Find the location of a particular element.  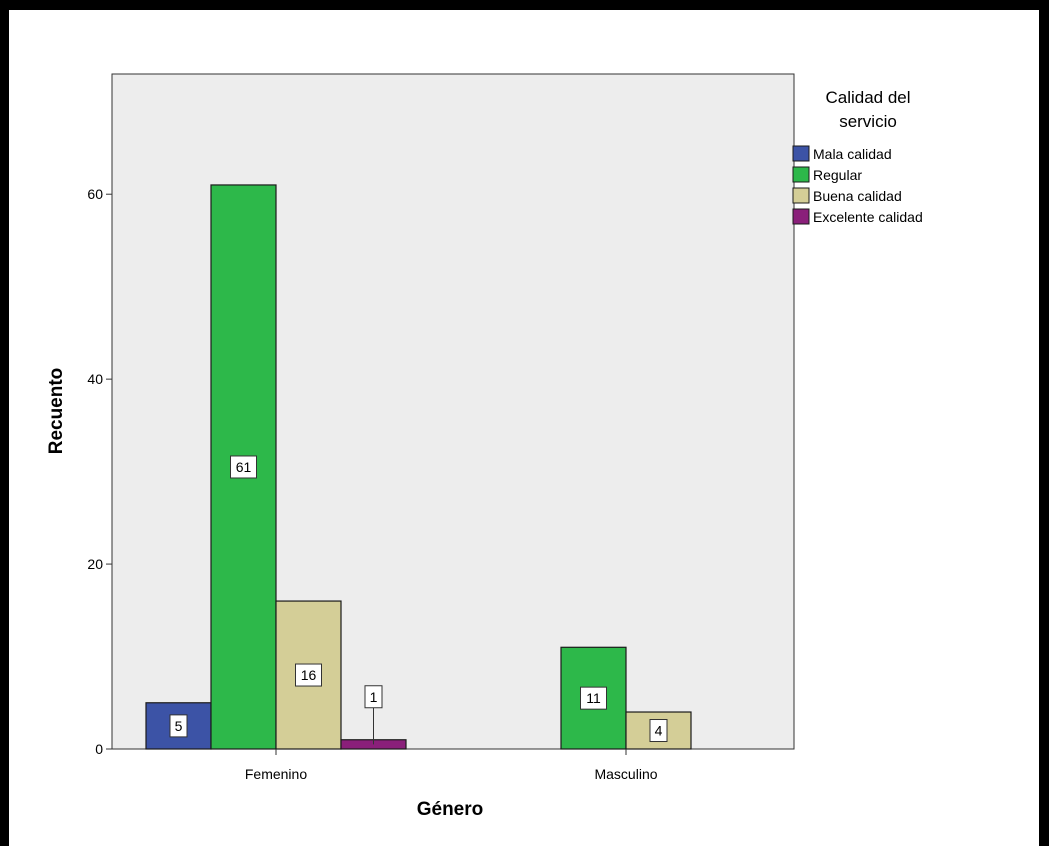

x-tick-label: Masculino is located at coordinates (625, 774).